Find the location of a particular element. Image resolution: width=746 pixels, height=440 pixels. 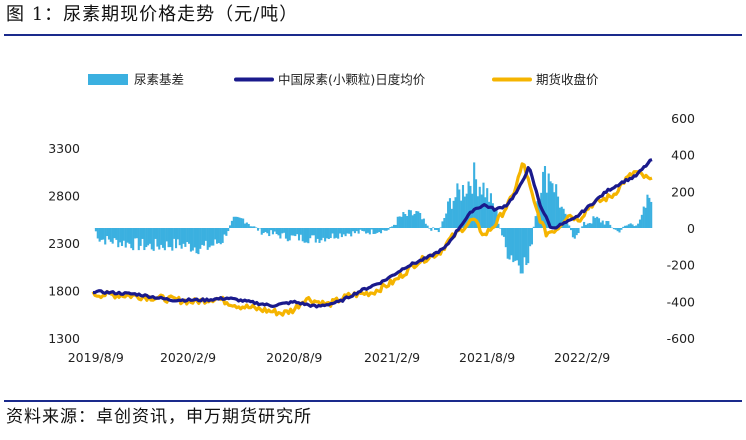

right-tick-label: 200 is located at coordinates (683, 191).